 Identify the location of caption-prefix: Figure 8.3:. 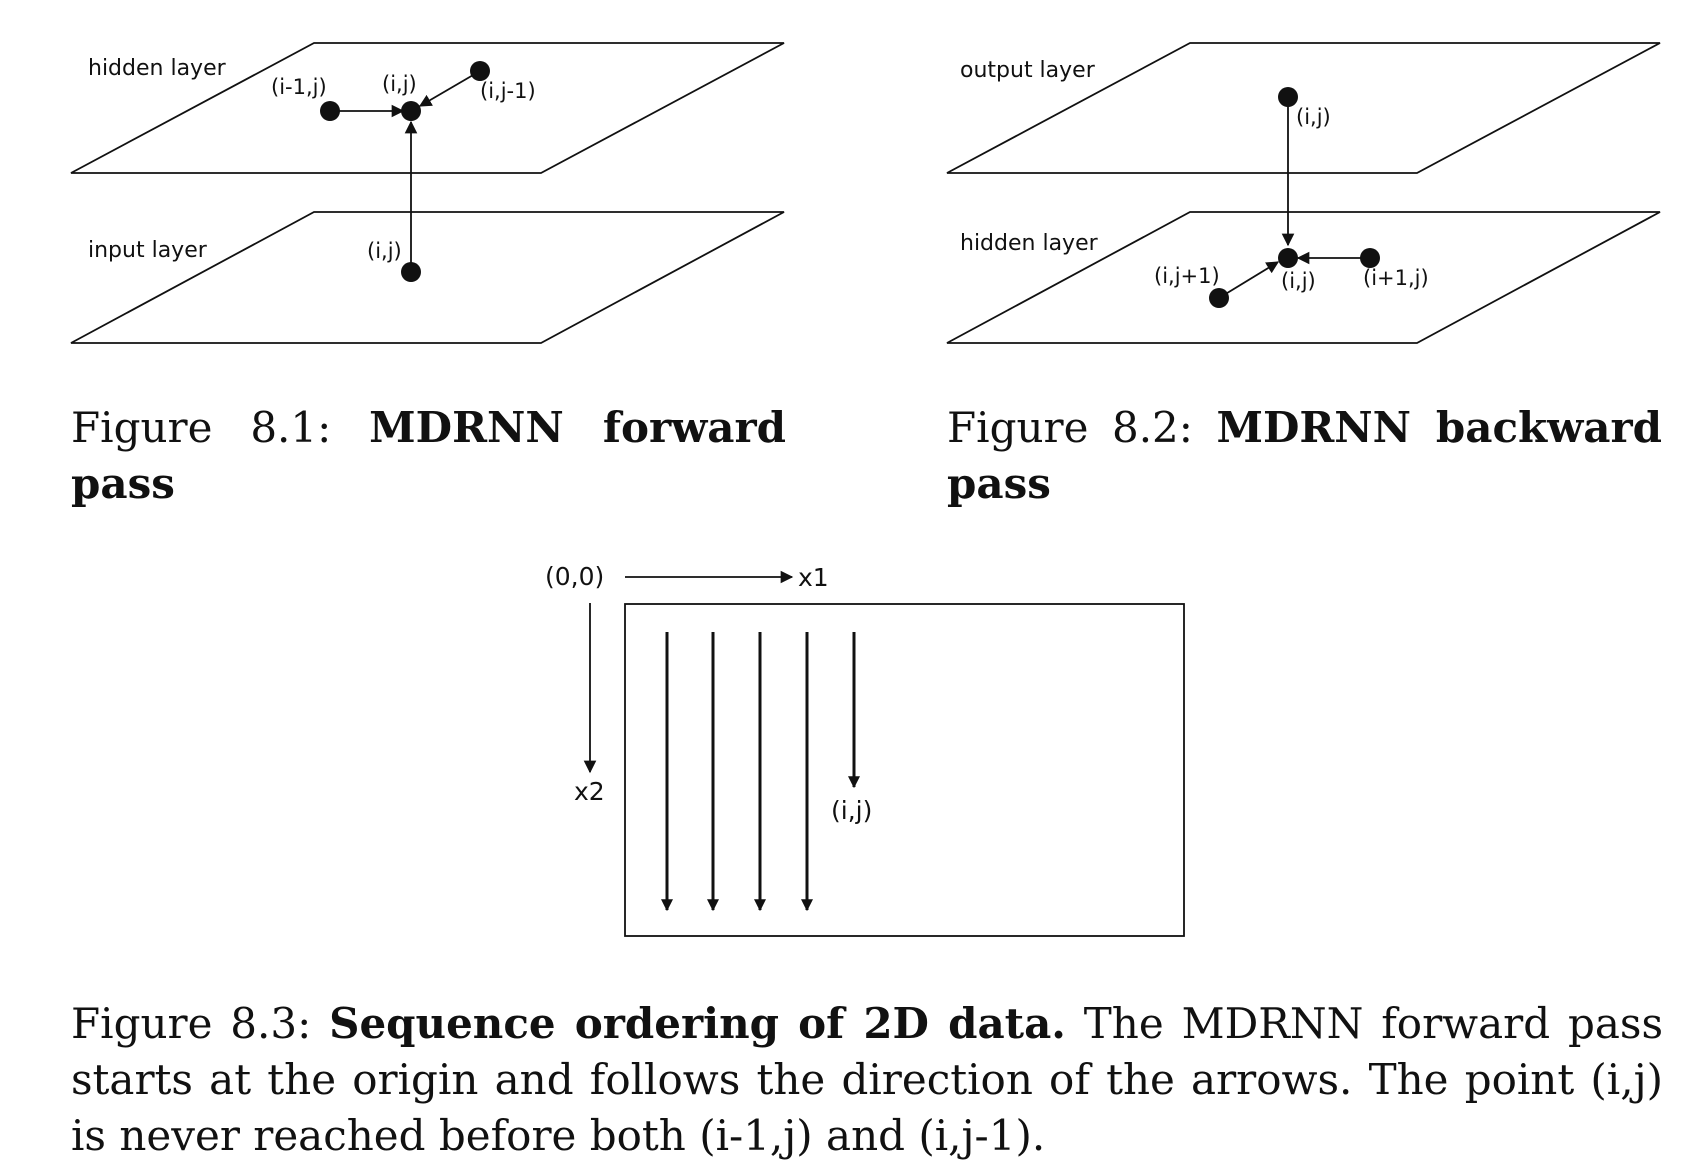
(191, 1023).